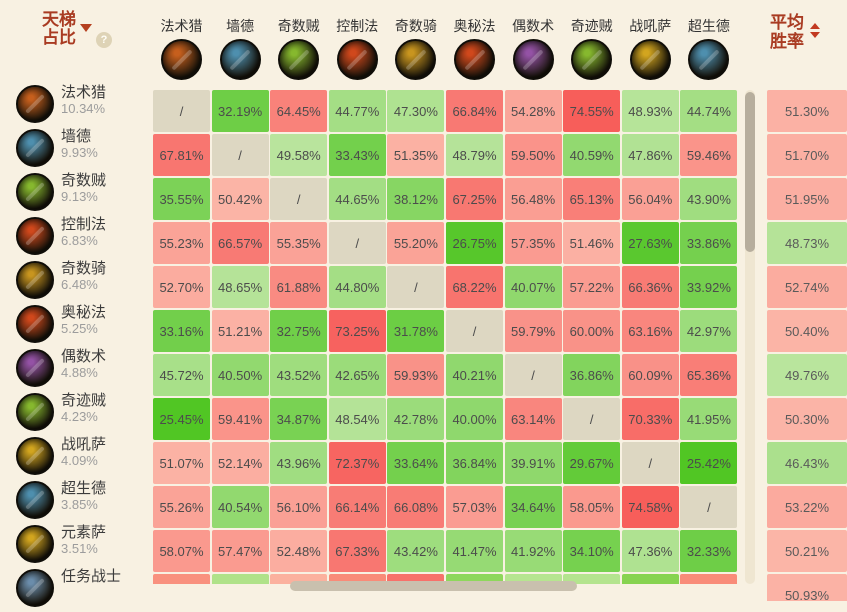 The height and width of the screenshot is (612, 847). I want to click on matchup-cell: 40.00%, so click(474, 419).